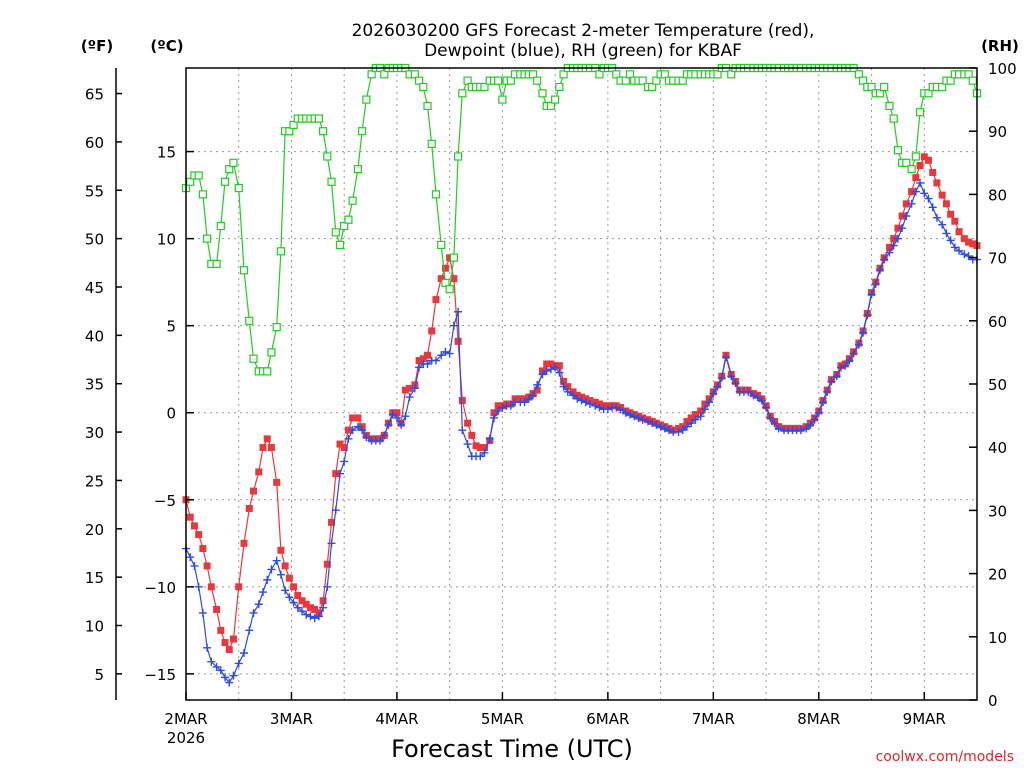  What do you see at coordinates (94, 240) in the screenshot?
I see `fahrenheit-tick-label: 50` at bounding box center [94, 240].